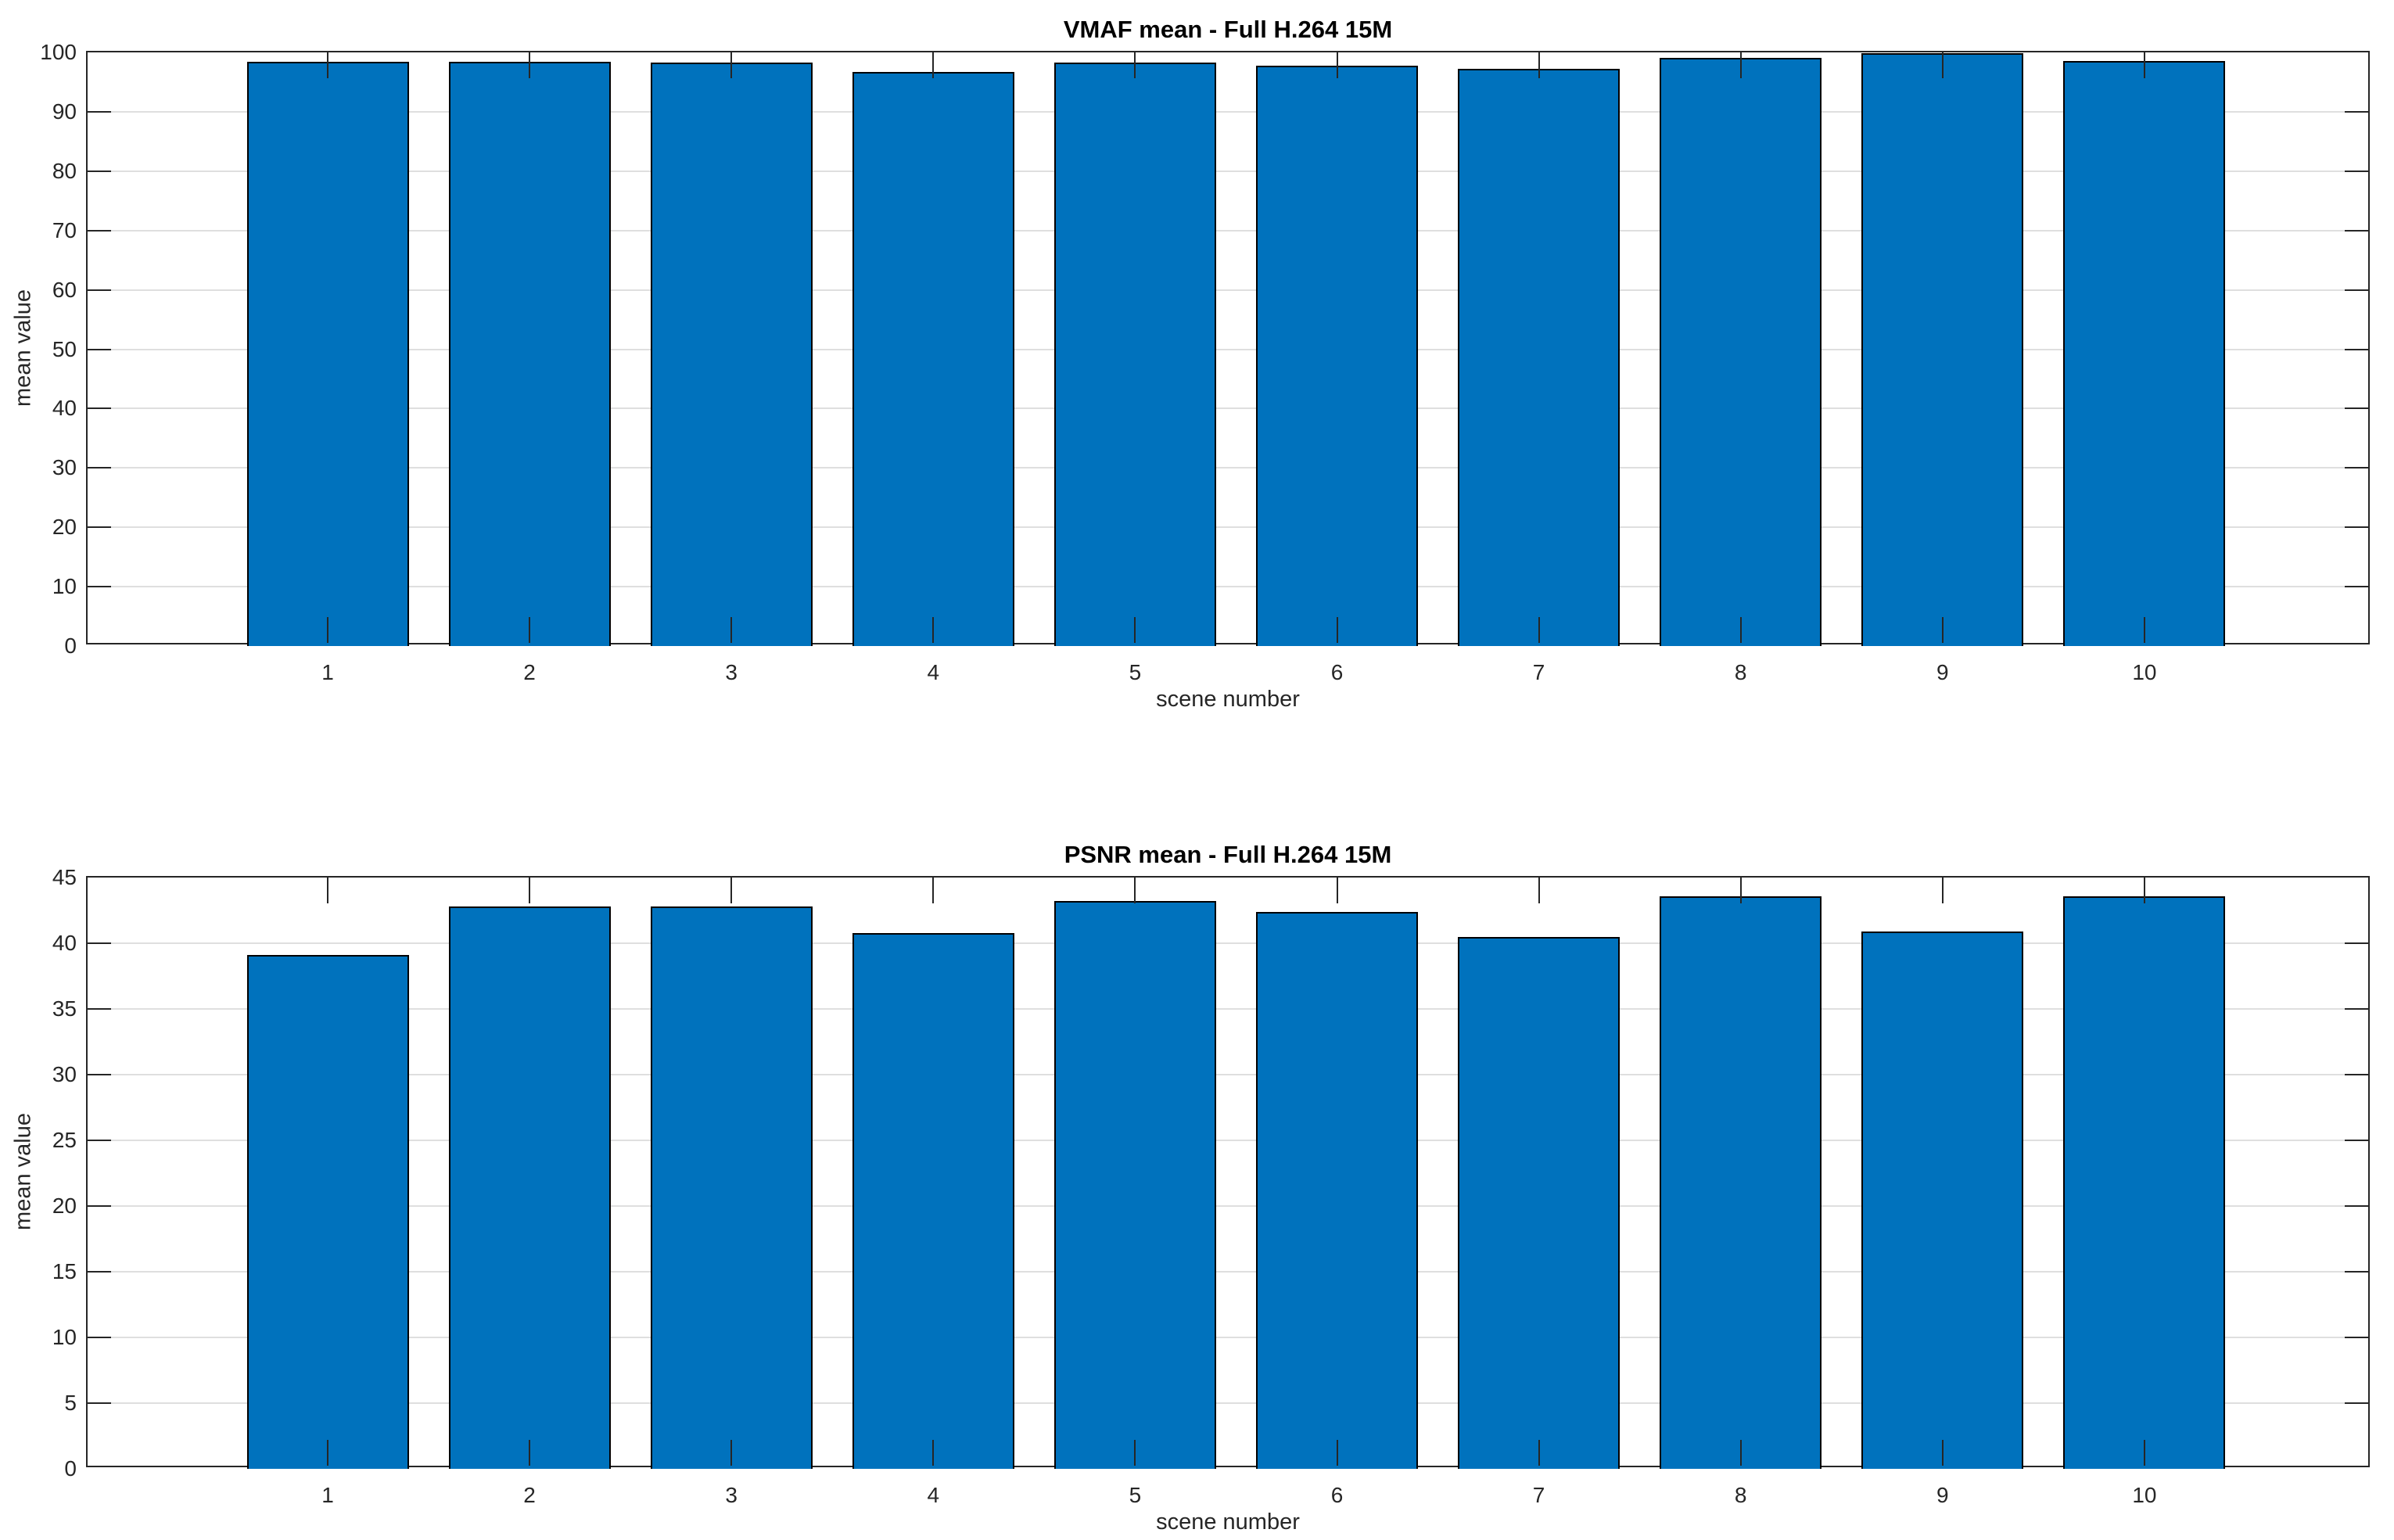 The height and width of the screenshot is (1540, 2394). Describe the element at coordinates (64, 289) in the screenshot. I see `y-tick-label: 60` at that location.